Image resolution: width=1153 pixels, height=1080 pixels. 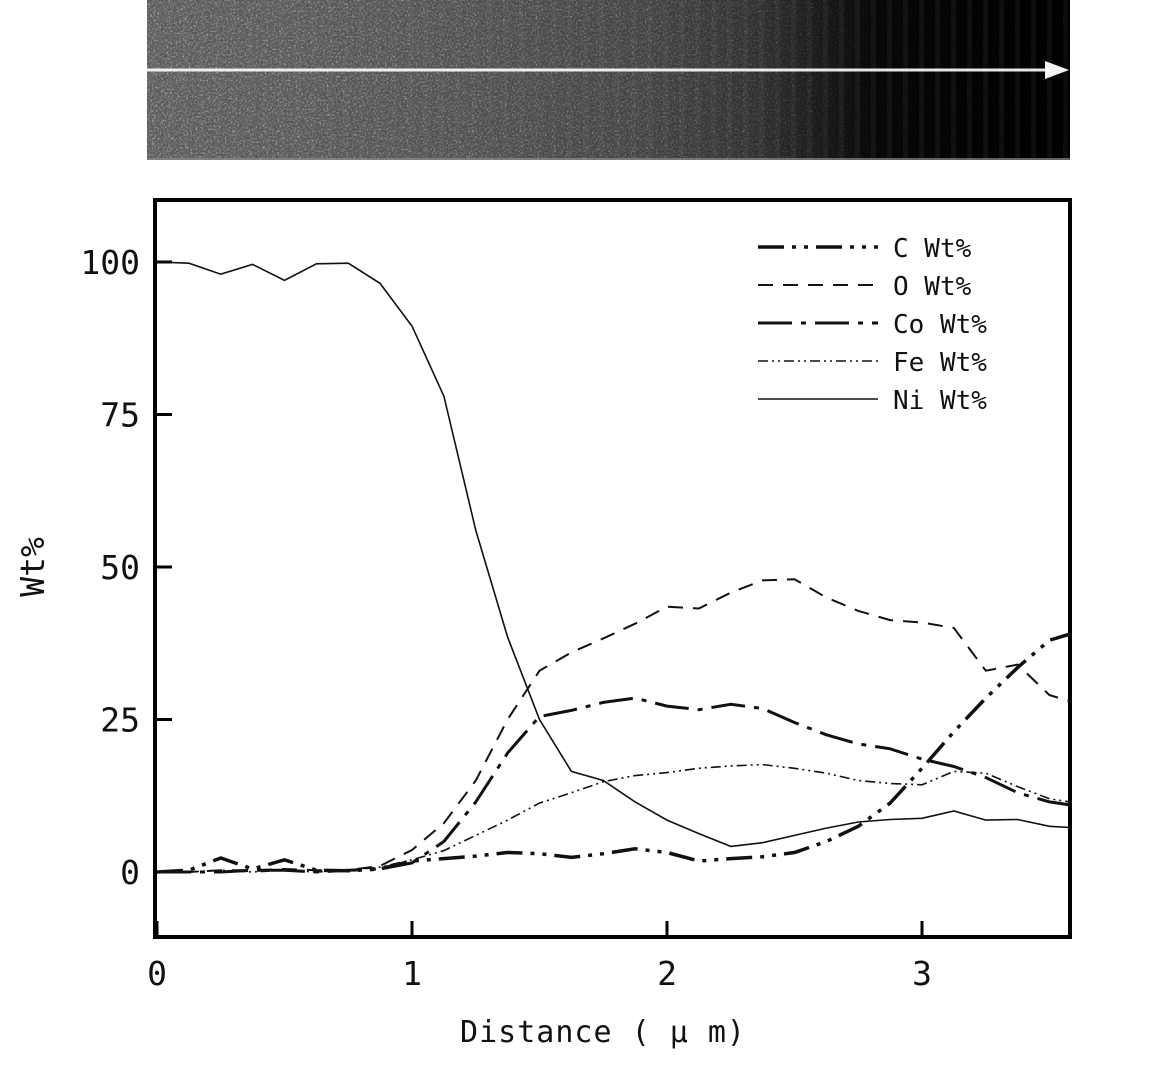 I want to click on x-tick-label: 1, so click(x=412, y=973).